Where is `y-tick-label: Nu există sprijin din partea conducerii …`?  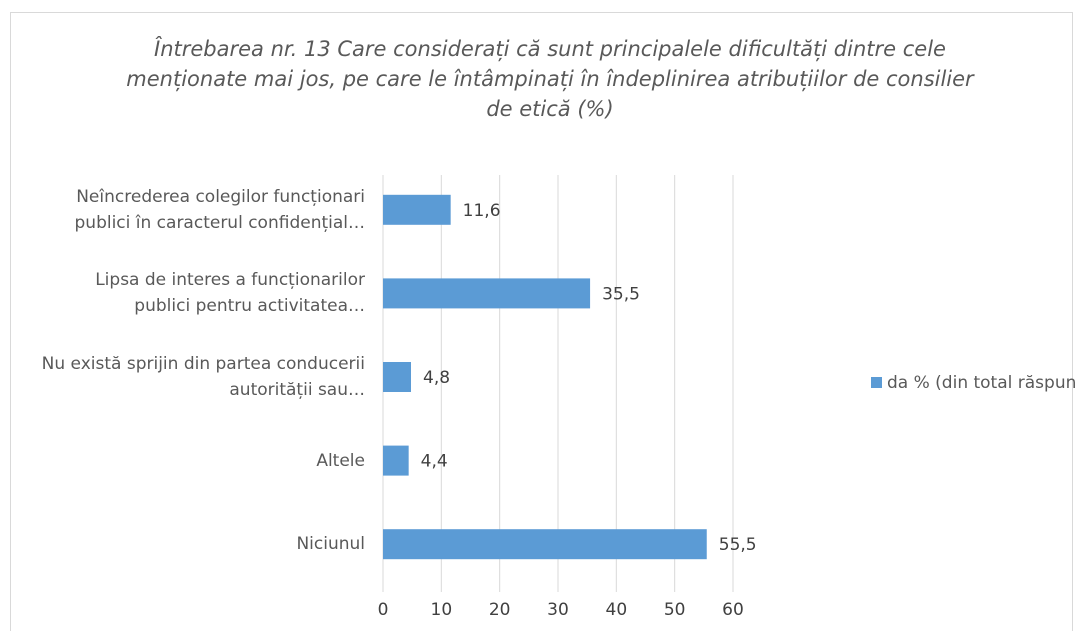 y-tick-label: Nu există sprijin din partea conducerii … is located at coordinates (203, 377).